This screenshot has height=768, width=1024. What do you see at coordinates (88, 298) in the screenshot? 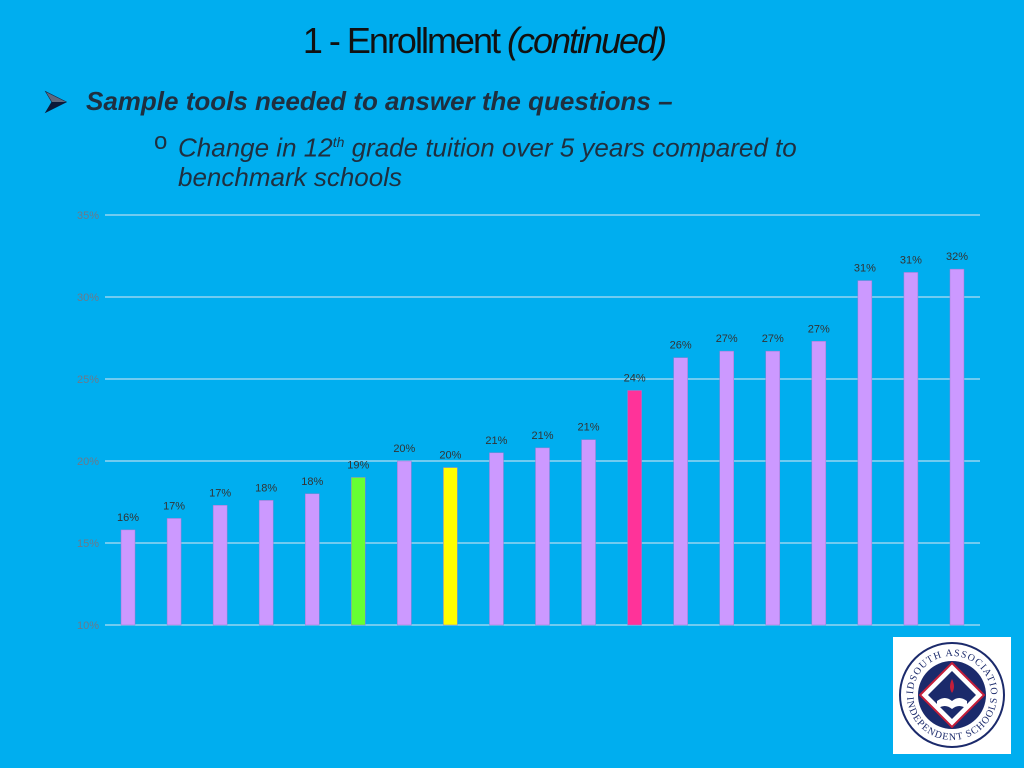
I see `y-tick-label: 30%` at bounding box center [88, 298].